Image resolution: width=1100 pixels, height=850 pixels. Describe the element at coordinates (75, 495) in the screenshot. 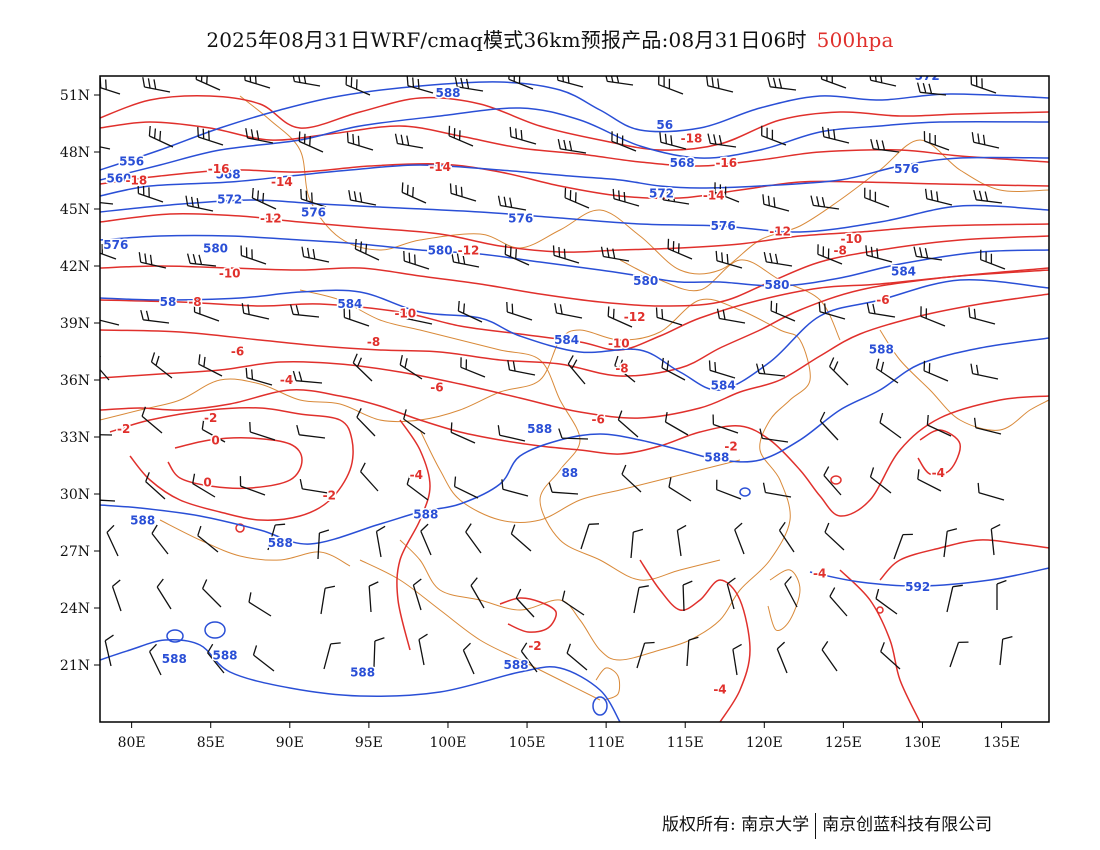

I see `lat-label: 30N` at that location.